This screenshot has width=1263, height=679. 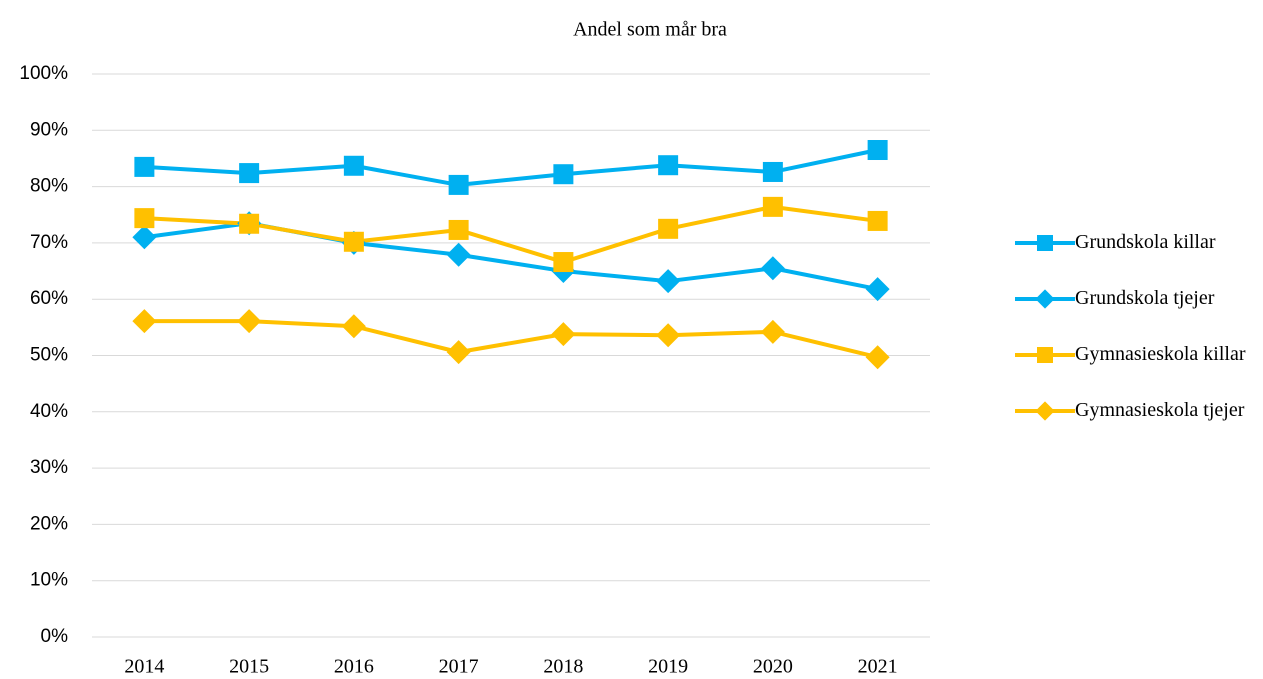 I want to click on y-tick-label: 60%, so click(x=49, y=298).